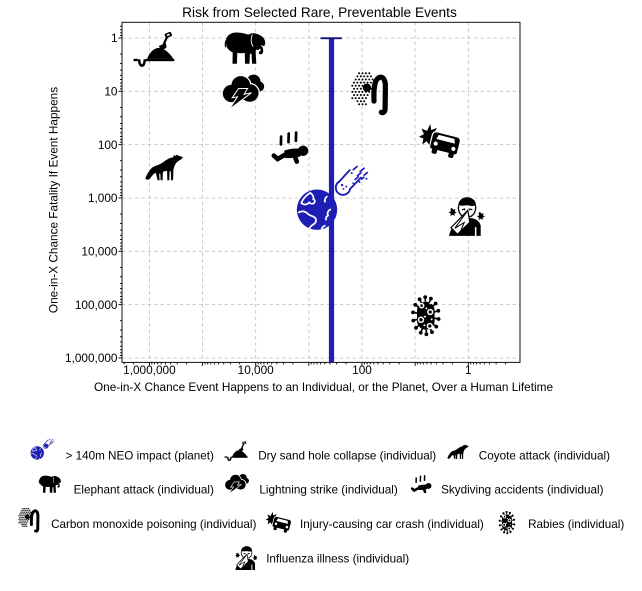 This screenshot has height=591, width=642. What do you see at coordinates (544, 455) in the screenshot?
I see `svg-text: Coyote attack (individual)` at bounding box center [544, 455].